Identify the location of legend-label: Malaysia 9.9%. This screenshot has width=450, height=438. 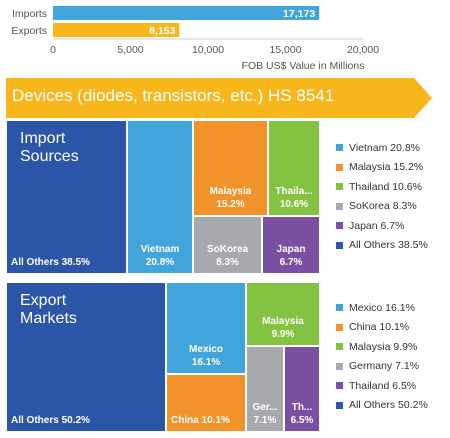
(383, 346).